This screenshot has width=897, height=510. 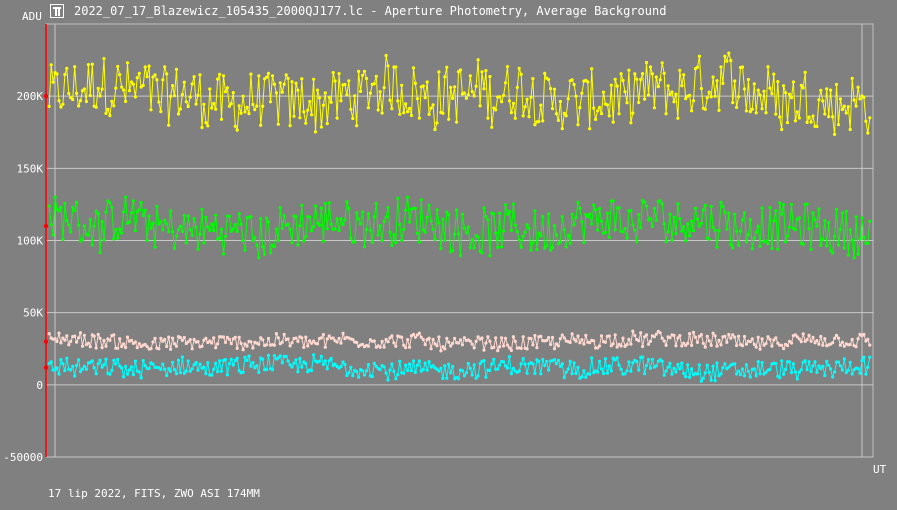 What do you see at coordinates (30, 96) in the screenshot?
I see `y-tick-label: 200K` at bounding box center [30, 96].